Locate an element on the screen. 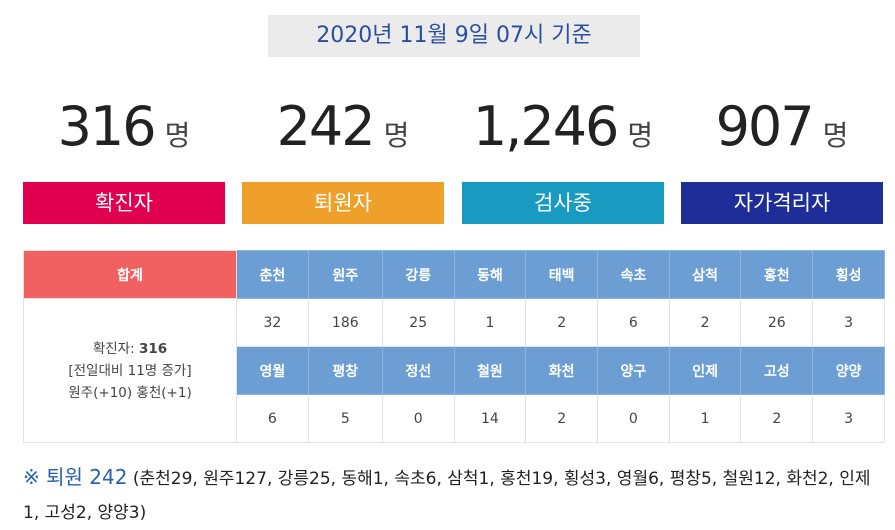 The height and width of the screenshot is (530, 895). region-name: 동해 is located at coordinates (490, 274).